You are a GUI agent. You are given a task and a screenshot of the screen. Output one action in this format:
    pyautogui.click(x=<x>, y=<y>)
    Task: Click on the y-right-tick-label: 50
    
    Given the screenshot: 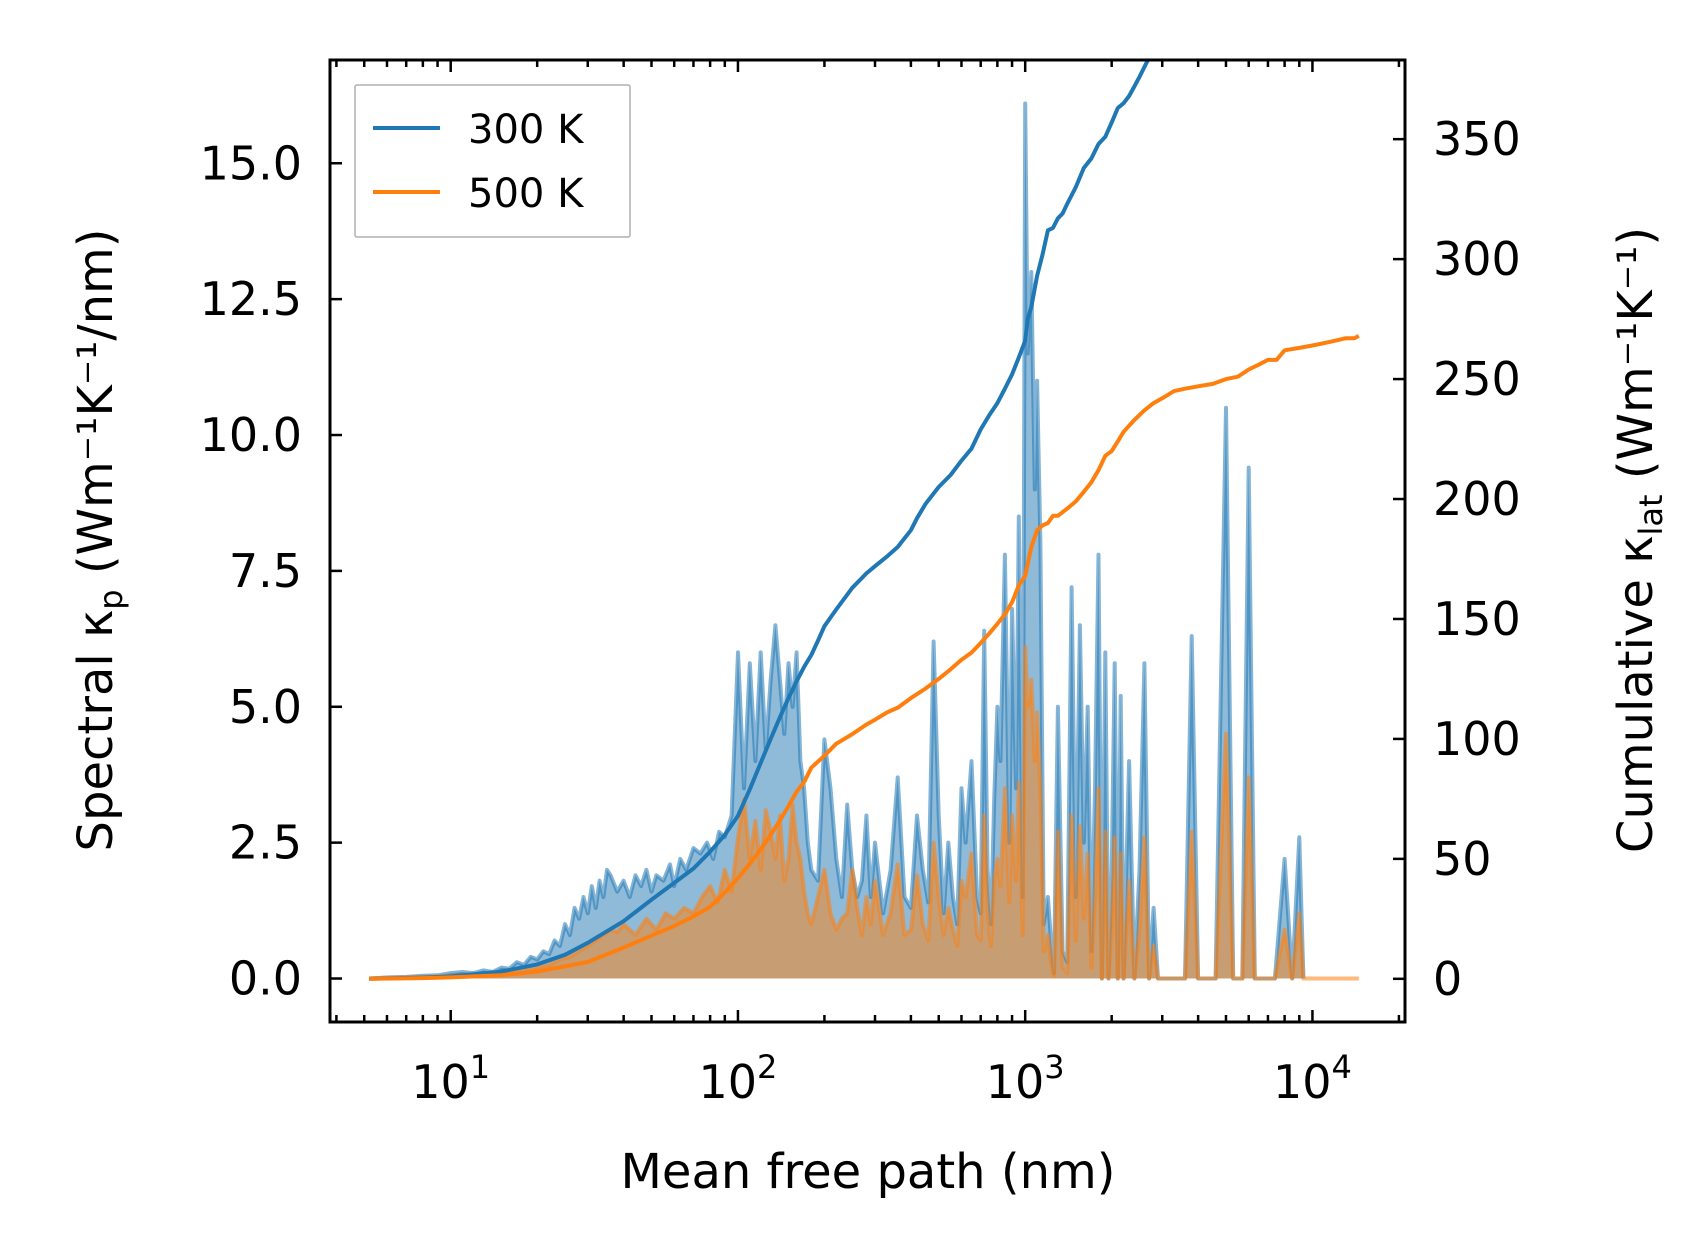 What is the action you would take?
    pyautogui.click(x=1462, y=859)
    